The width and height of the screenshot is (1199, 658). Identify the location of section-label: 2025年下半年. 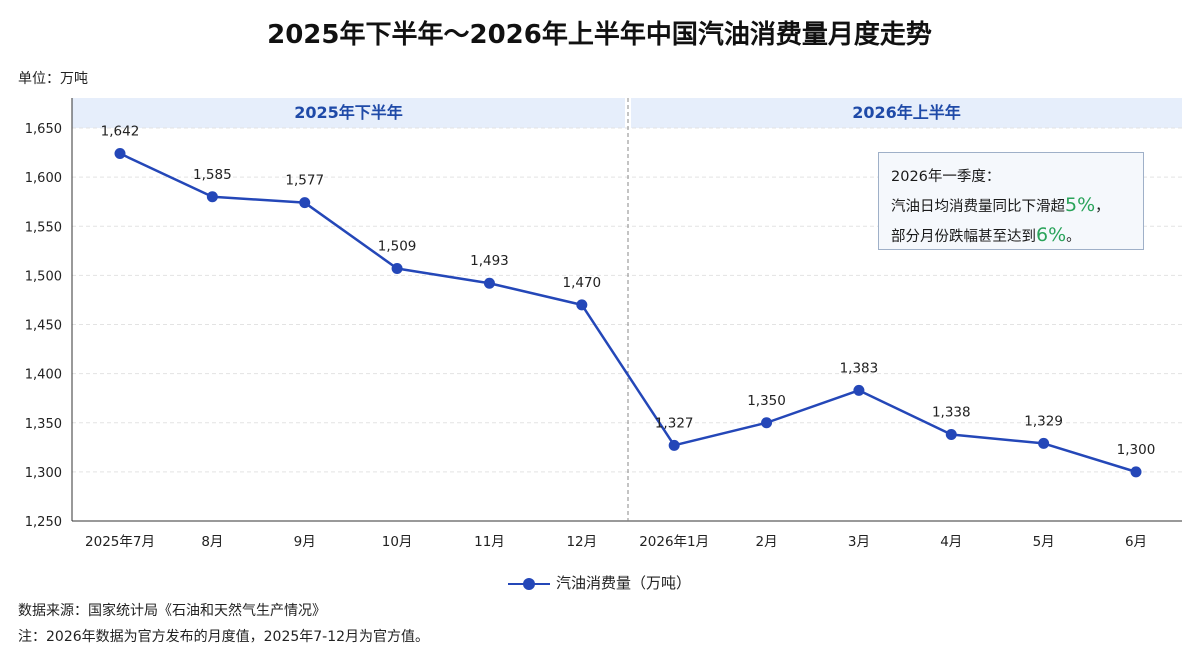
(348, 112).